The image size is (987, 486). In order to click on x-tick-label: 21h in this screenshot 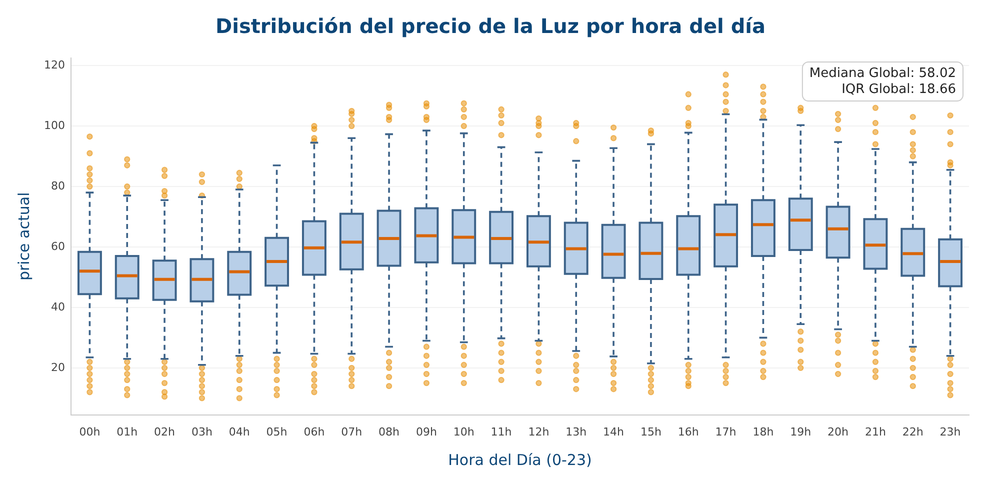, I will do `click(875, 431)`.